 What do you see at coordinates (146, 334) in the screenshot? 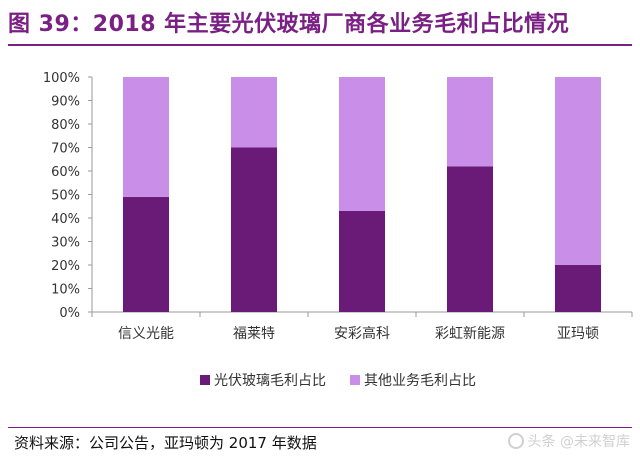
I see `x-tick-label: 信义光能` at bounding box center [146, 334].